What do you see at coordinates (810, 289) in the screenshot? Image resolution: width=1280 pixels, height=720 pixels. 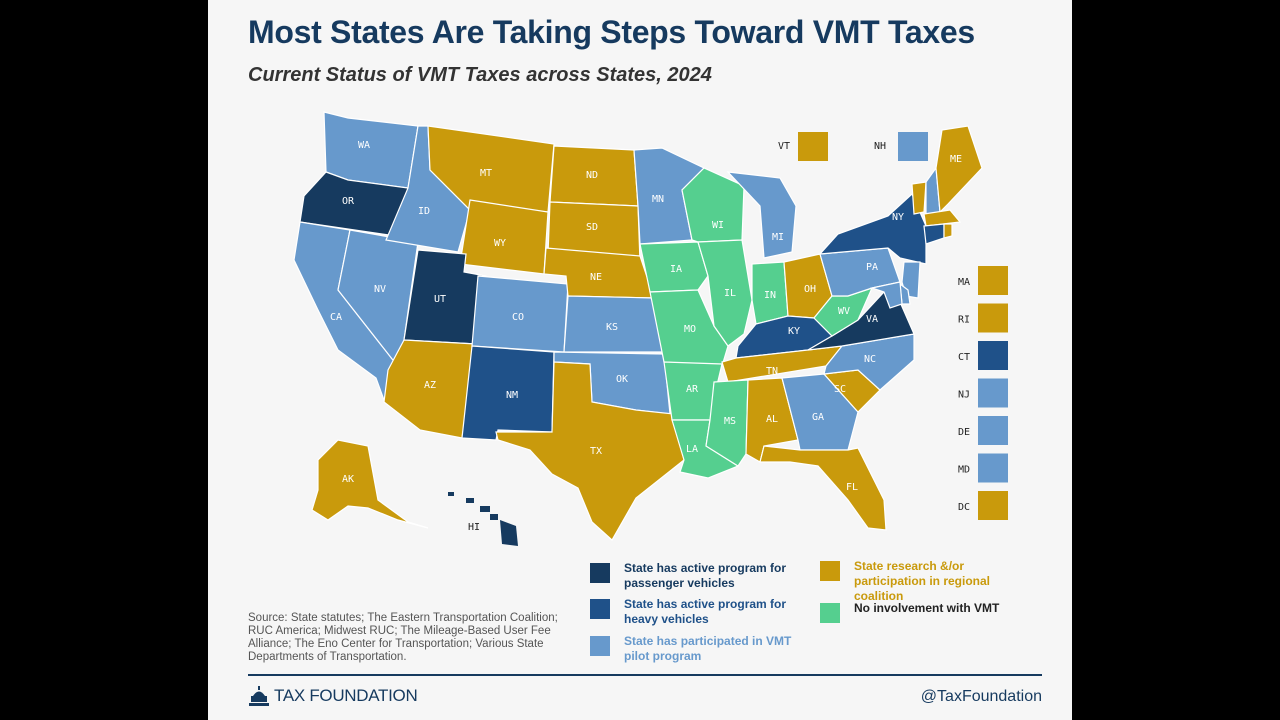 I see `label-OH: OH` at bounding box center [810, 289].